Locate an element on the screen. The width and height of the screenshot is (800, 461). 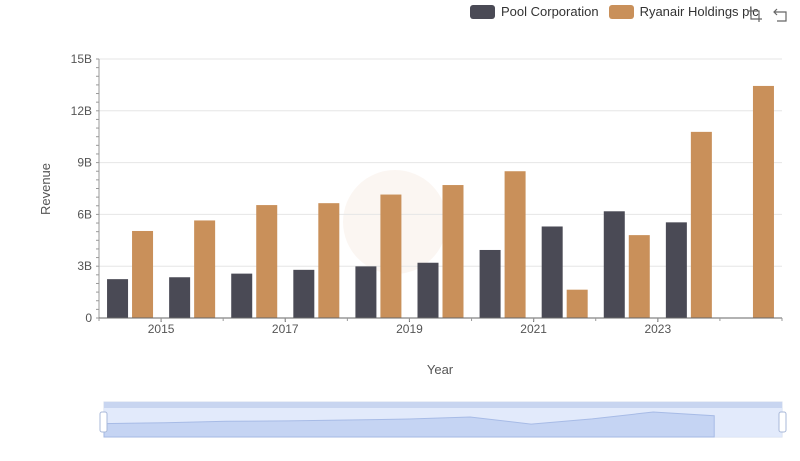
data-zoom-slider is located at coordinates (443, 419).